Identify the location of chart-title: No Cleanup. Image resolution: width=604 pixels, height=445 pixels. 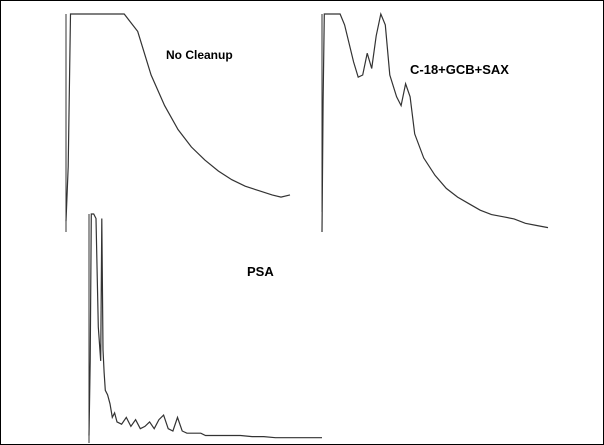
(199, 55).